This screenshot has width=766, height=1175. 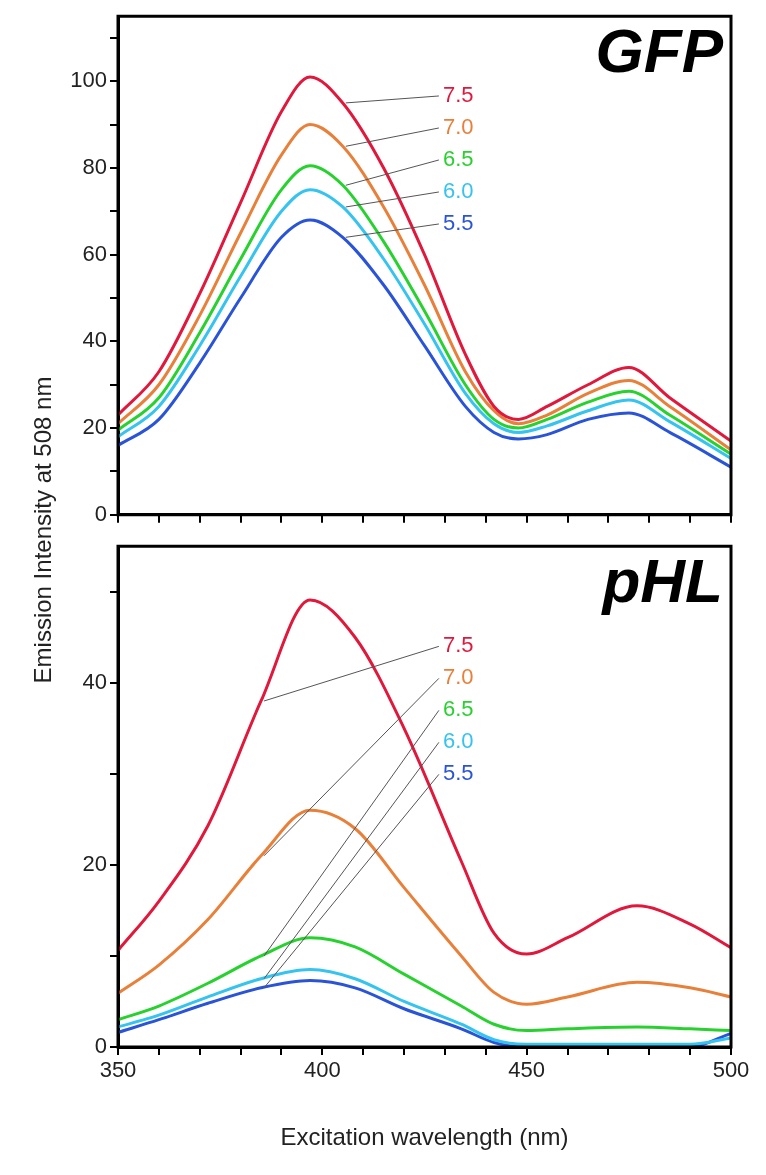 What do you see at coordinates (659, 51) in the screenshot?
I see `chart-title: GFP` at bounding box center [659, 51].